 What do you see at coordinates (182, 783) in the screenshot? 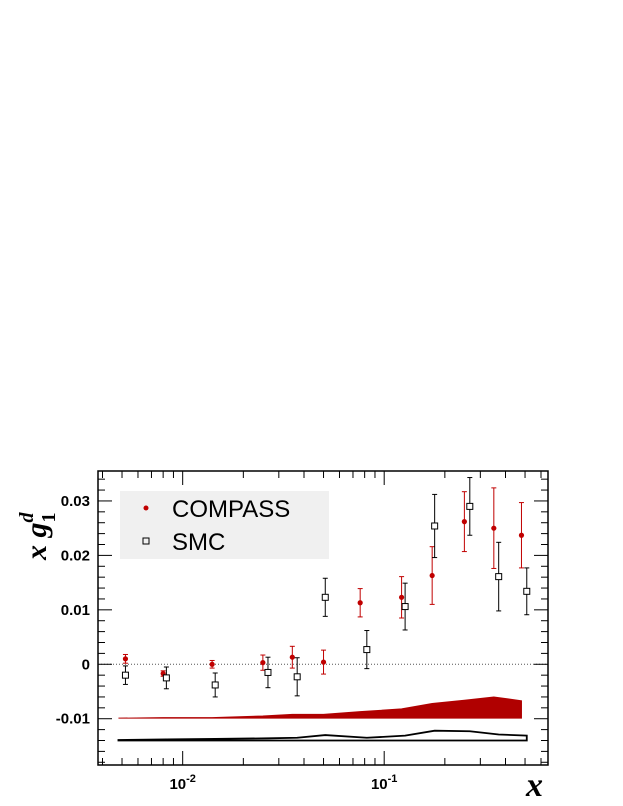
I see `x-tick-label: 10⁻²` at bounding box center [182, 783].